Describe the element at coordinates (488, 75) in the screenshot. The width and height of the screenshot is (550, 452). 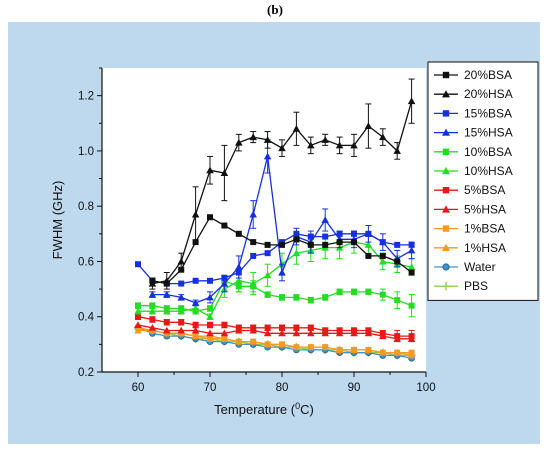
I see `legend-20pct-bsa-label: 20%BSA` at that location.